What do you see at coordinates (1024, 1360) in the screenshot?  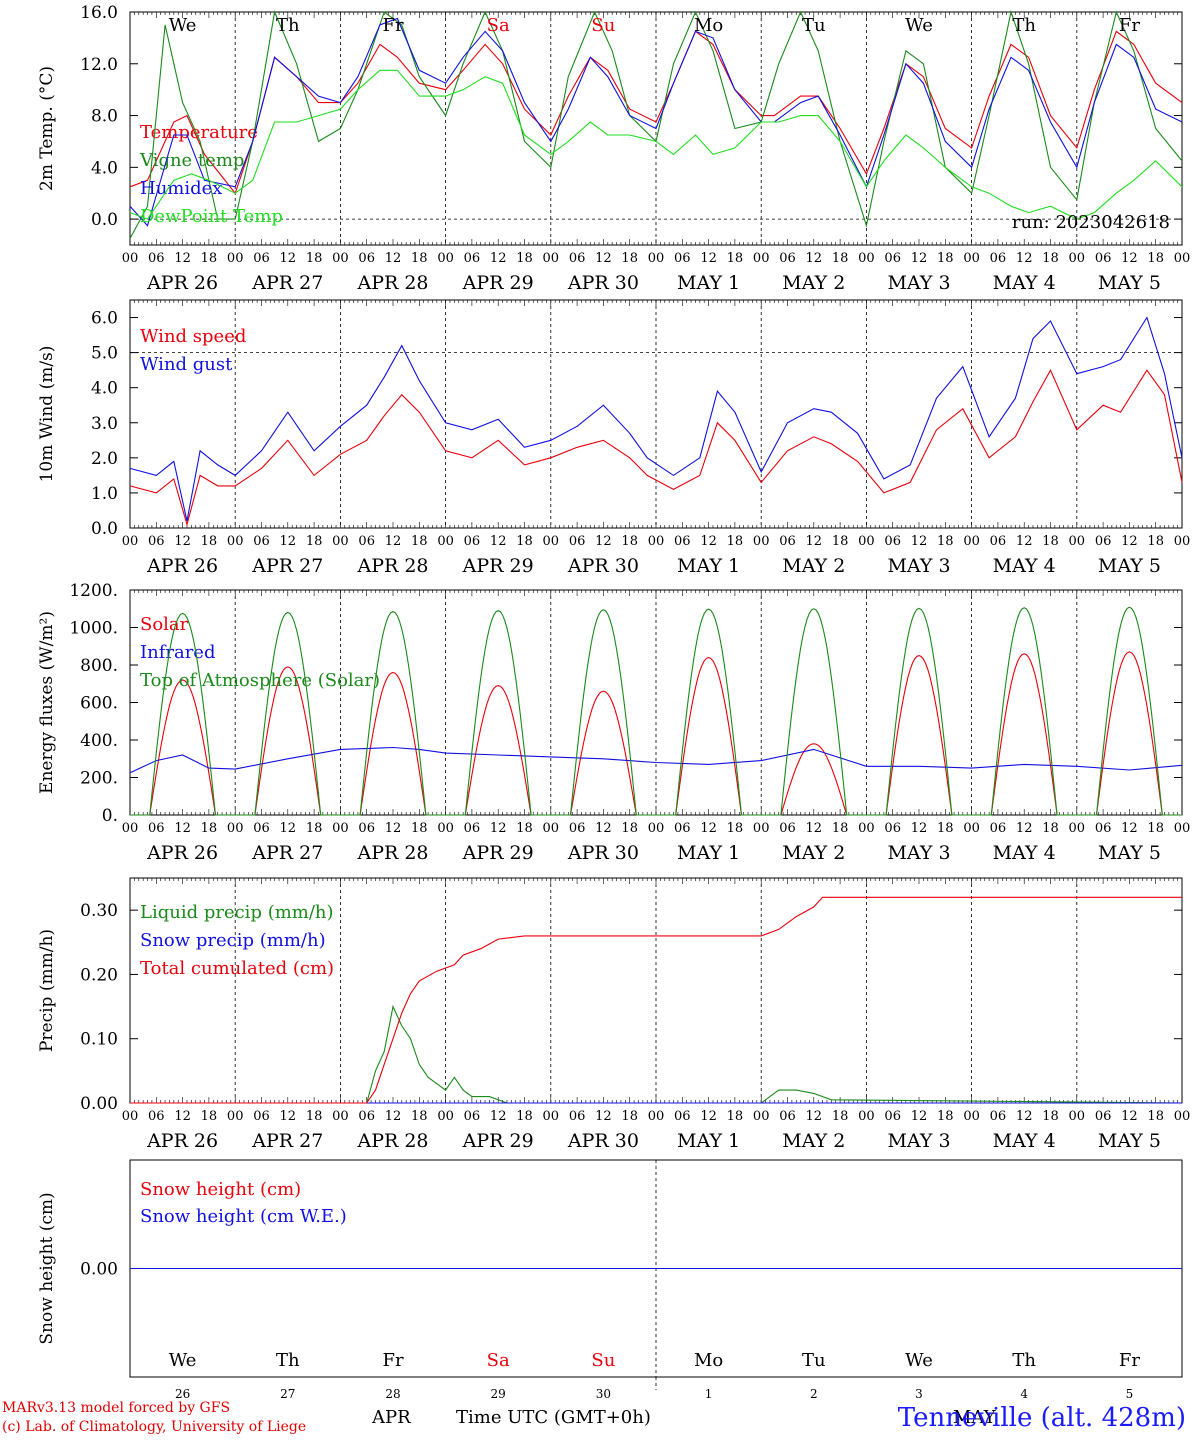 I see `weekday-label: Th` at bounding box center [1024, 1360].